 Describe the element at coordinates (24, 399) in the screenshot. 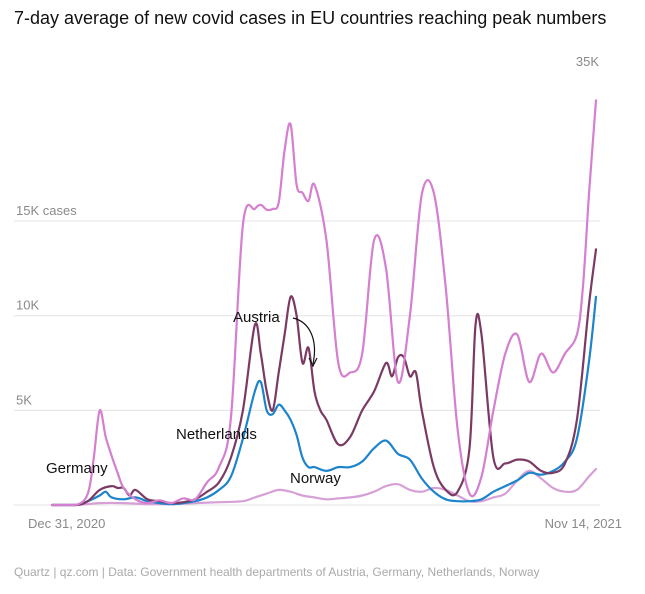

I see `y-tick-5000: 5K` at that location.